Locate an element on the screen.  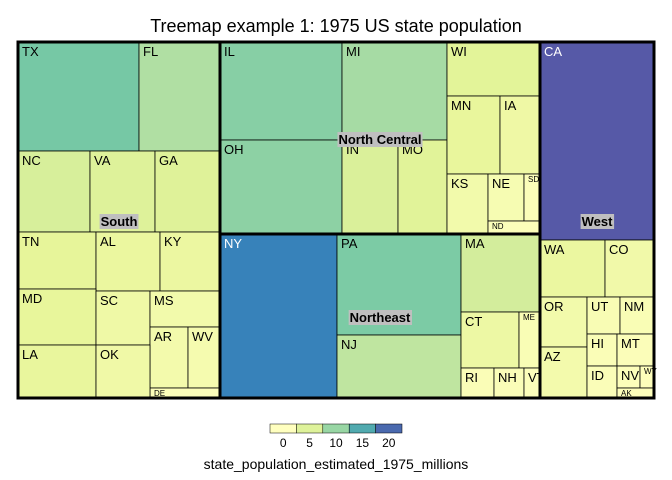
tile-id is located at coordinates (602, 382).